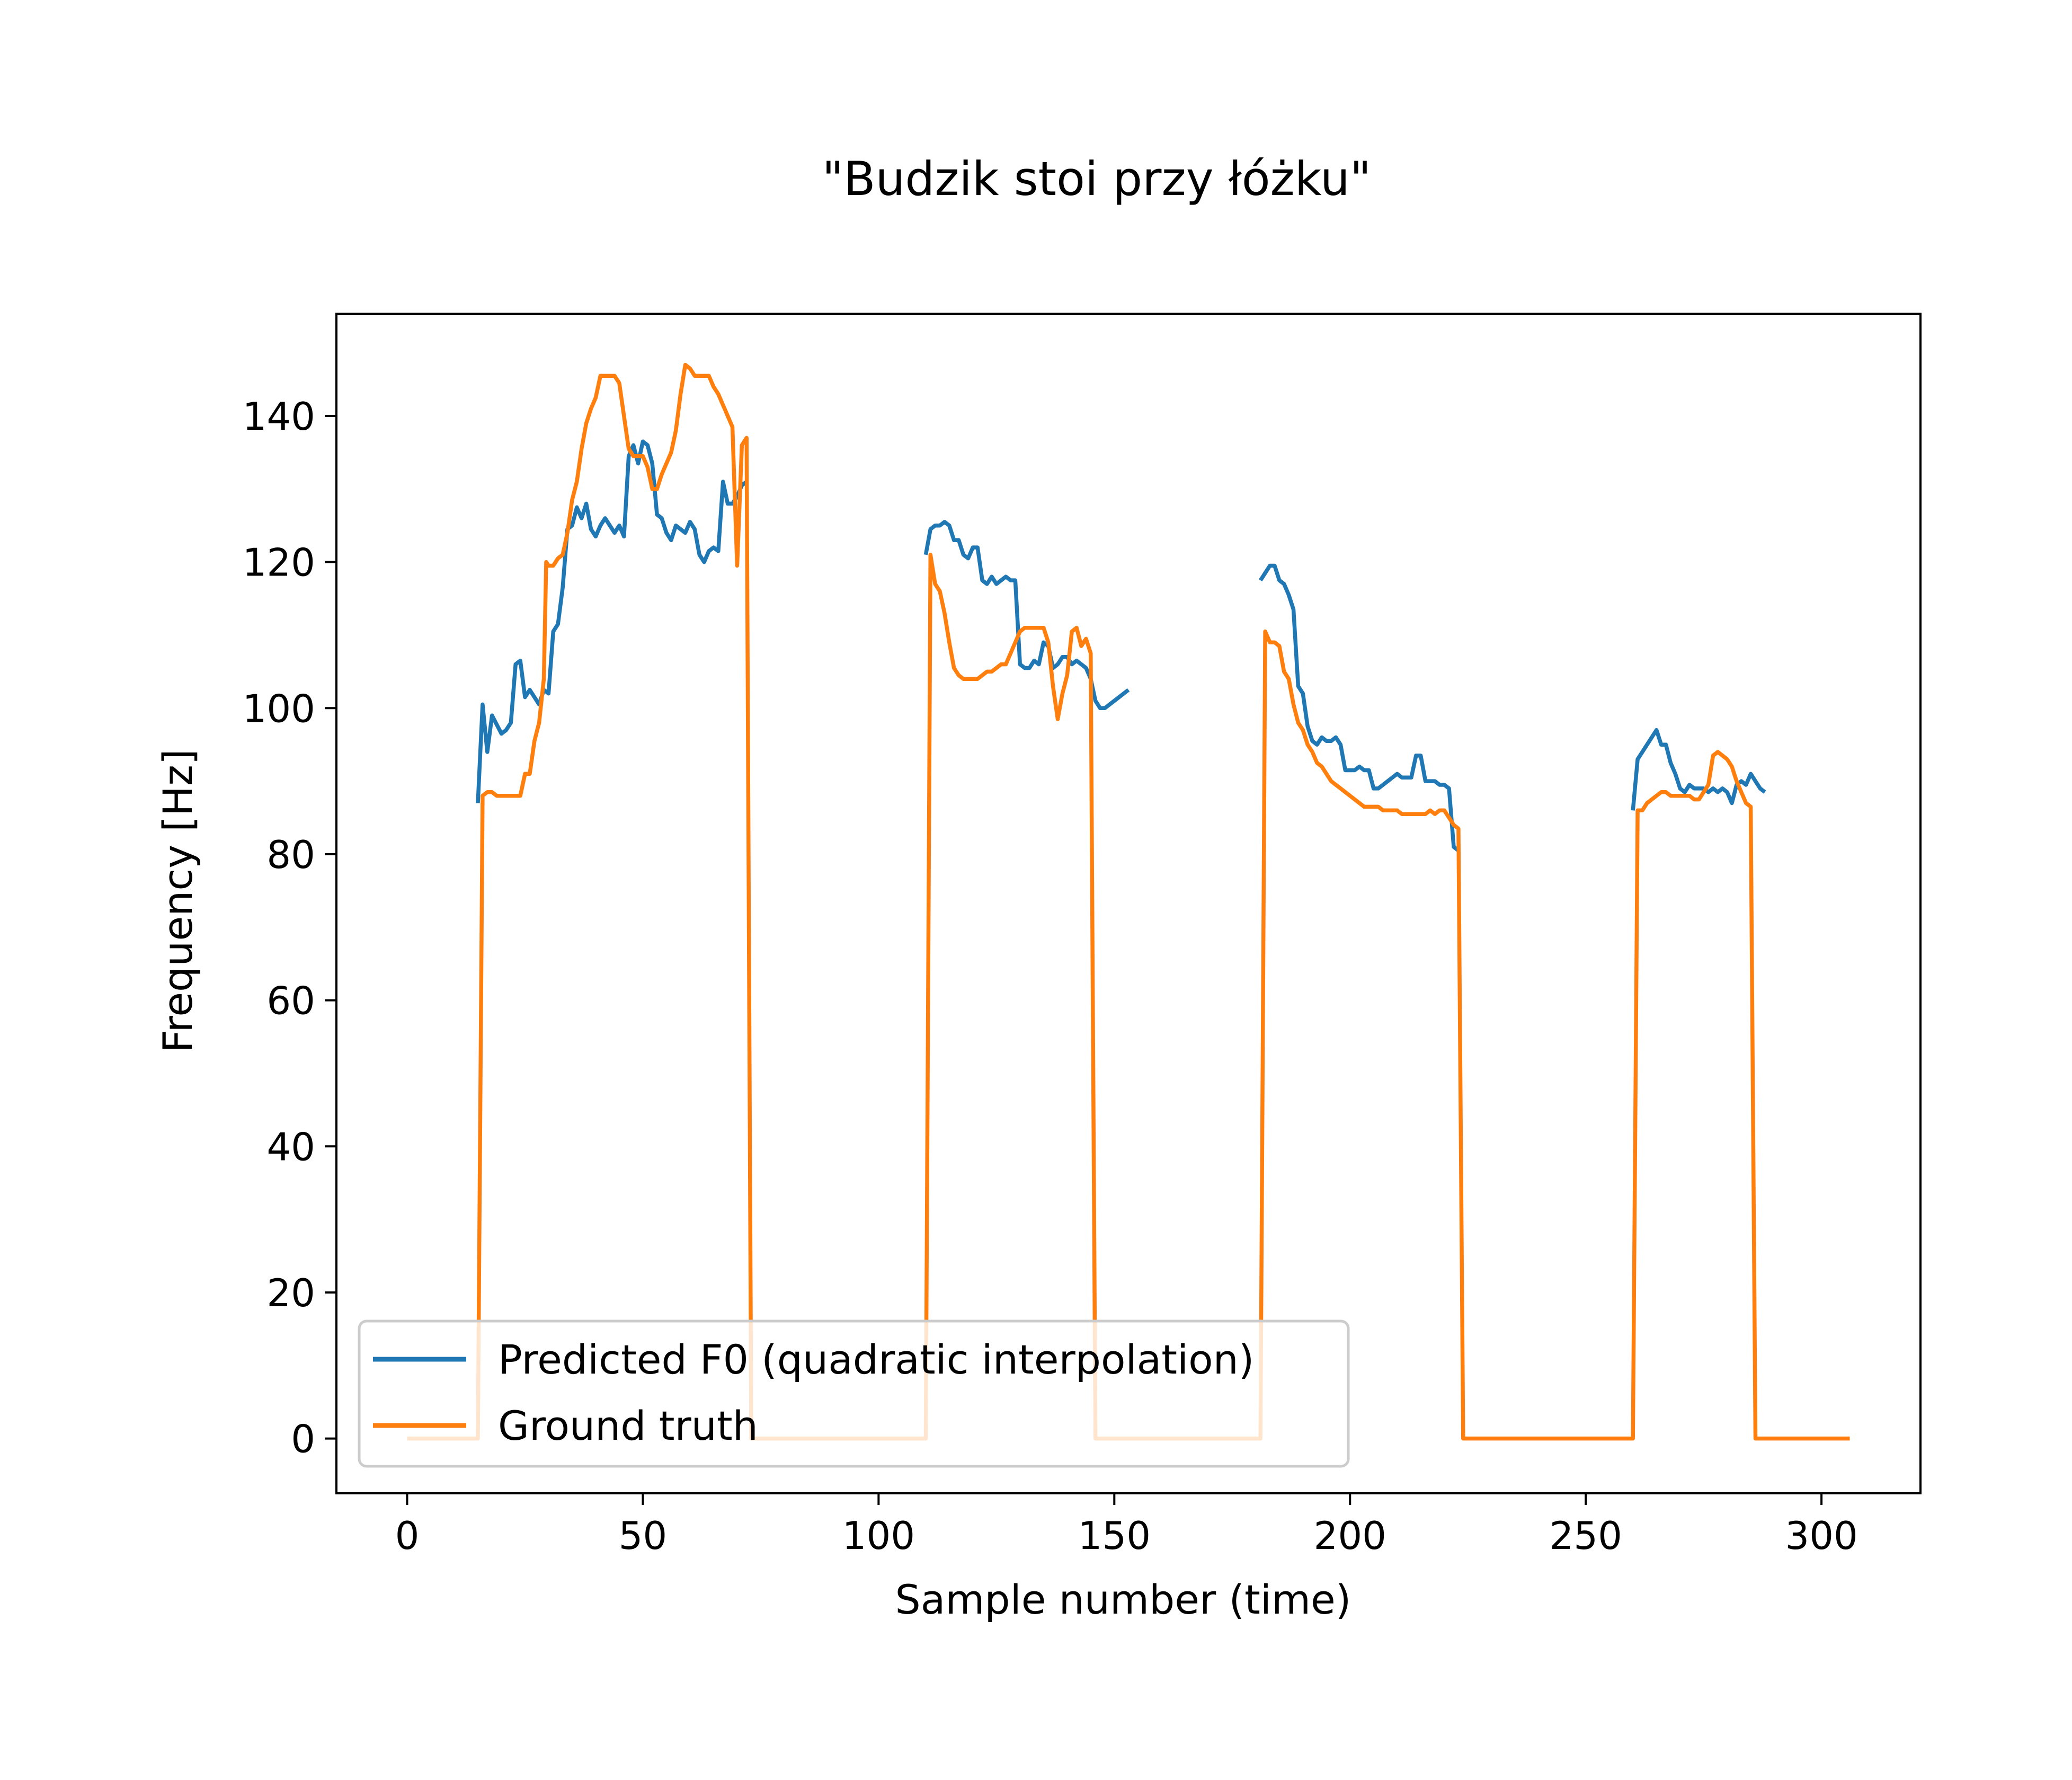  What do you see at coordinates (177, 900) in the screenshot?
I see `y-axis-label: Frequency [Hz]` at bounding box center [177, 900].